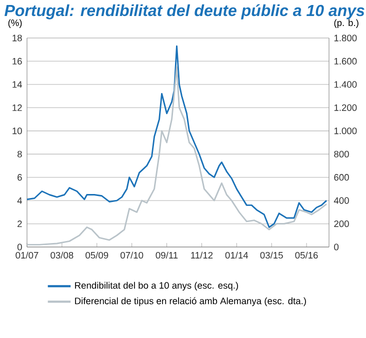 The height and width of the screenshot is (338, 366). What do you see at coordinates (27, 255) in the screenshot?
I see `x-tick-label: 01/07` at bounding box center [27, 255].